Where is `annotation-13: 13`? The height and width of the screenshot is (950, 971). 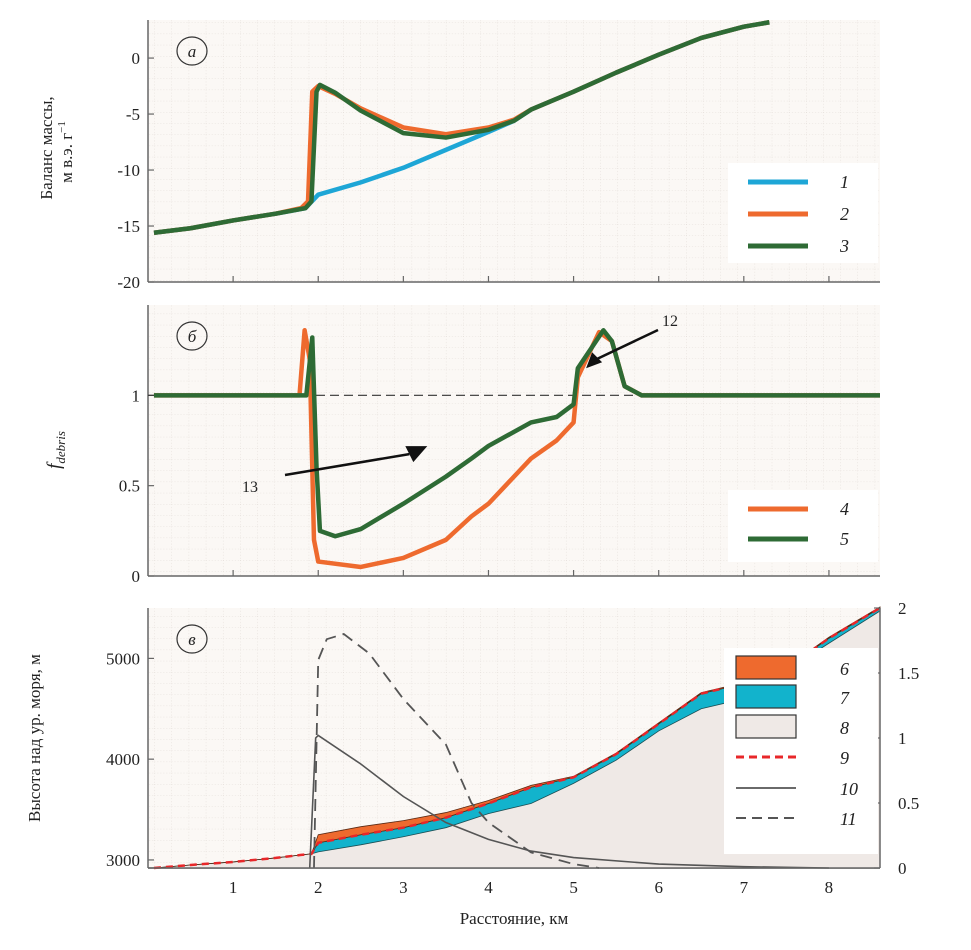 annotation-13: 13 is located at coordinates (250, 487).